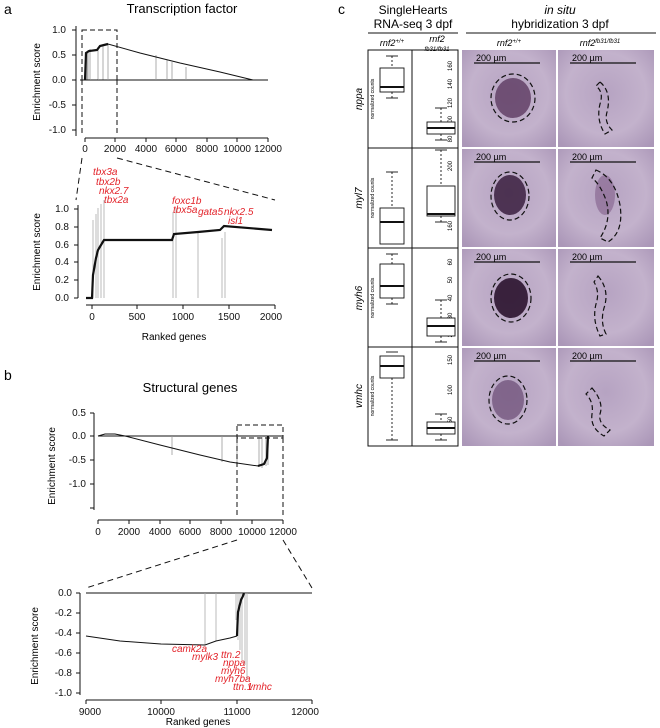 Image resolution: width=660 pixels, height=728 pixels. I want to click on gene-label: ttn.1, so click(242, 687).